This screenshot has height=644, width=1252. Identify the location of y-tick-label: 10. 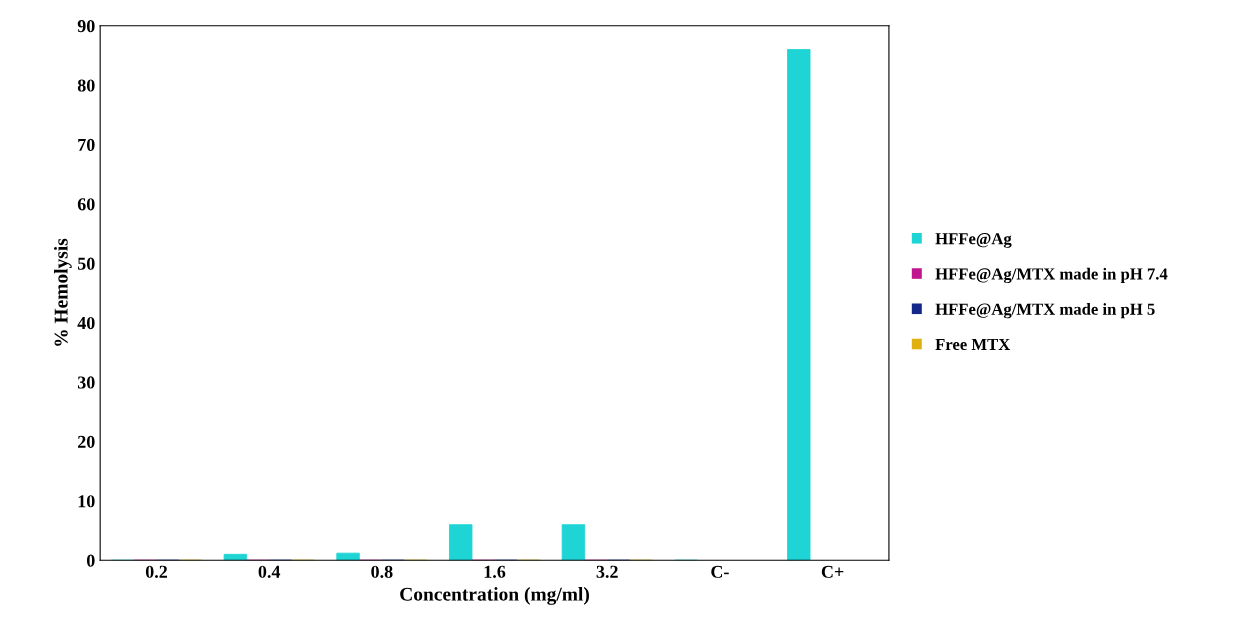
(86, 501).